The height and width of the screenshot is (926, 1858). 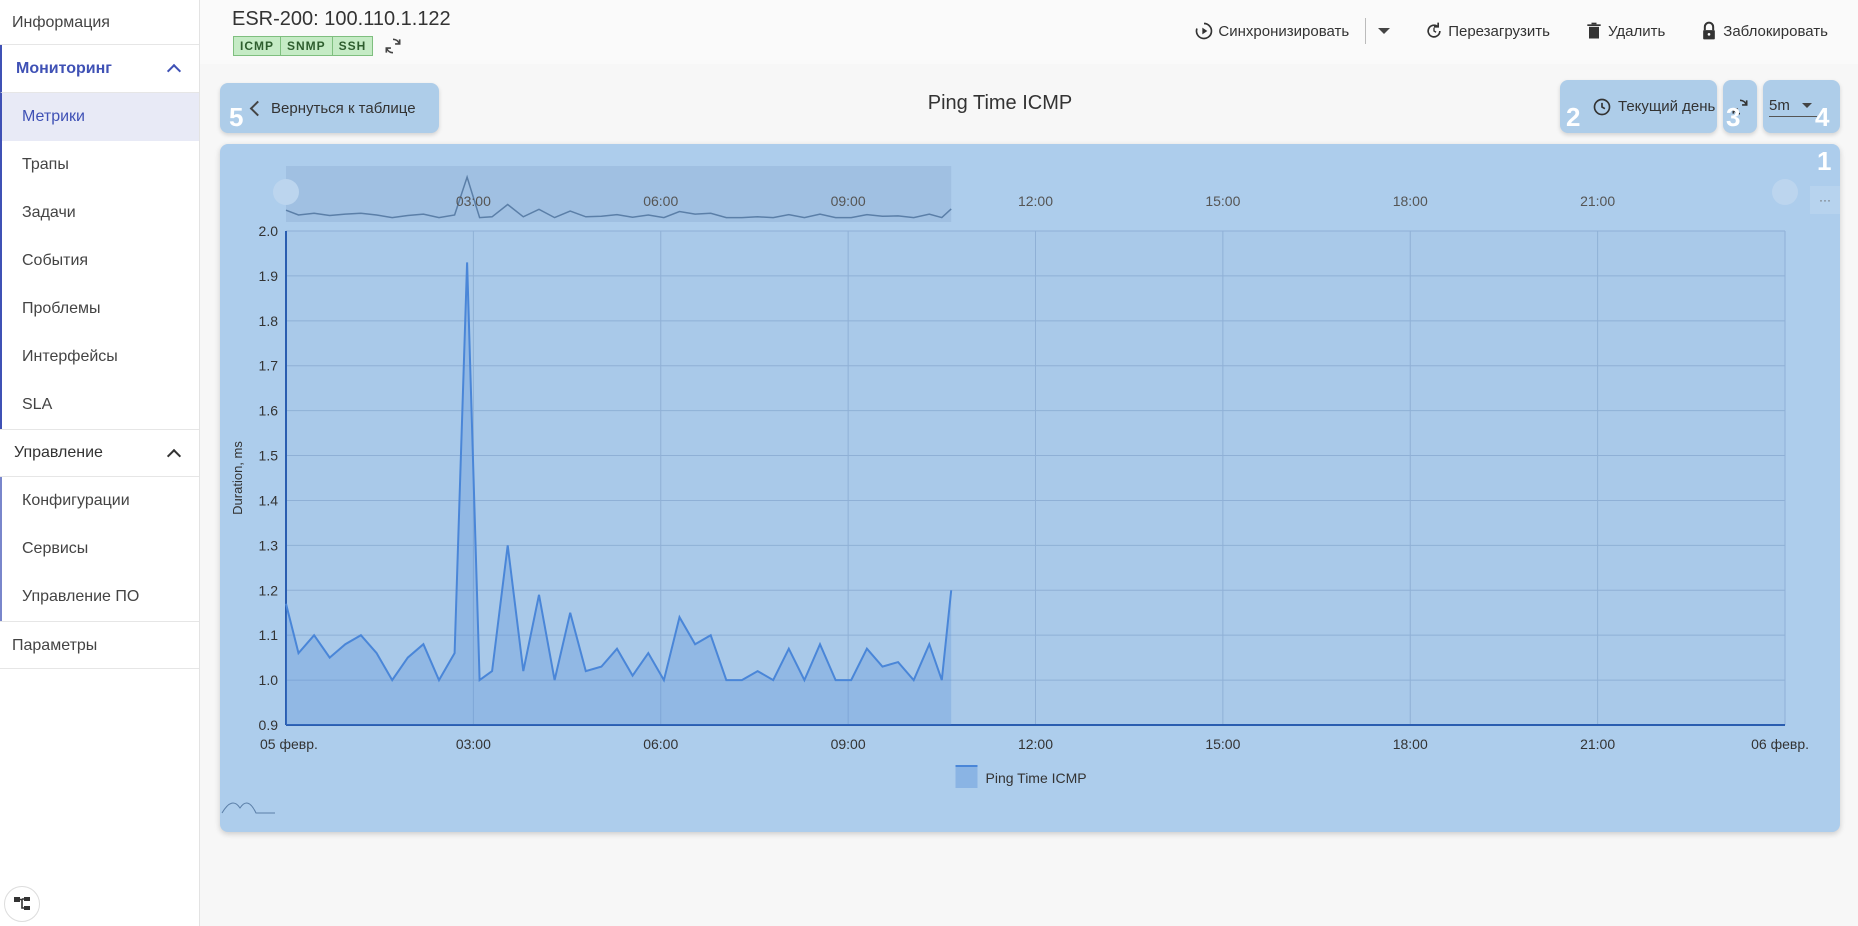 I want to click on divider, so click(x=1366, y=31).